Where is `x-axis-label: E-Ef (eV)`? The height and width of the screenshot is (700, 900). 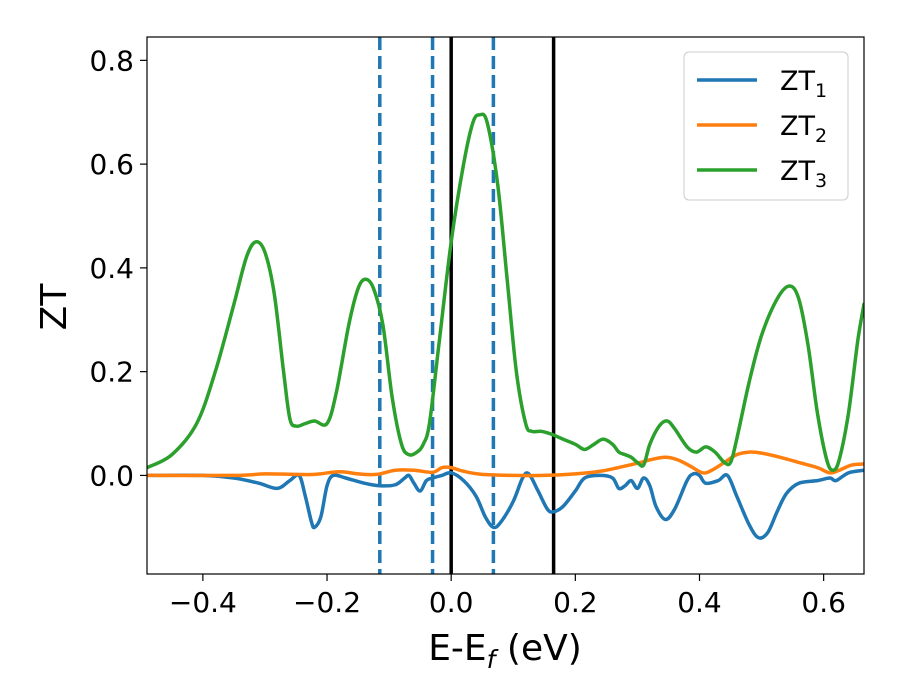 x-axis-label: E-Ef (eV) is located at coordinates (505, 651).